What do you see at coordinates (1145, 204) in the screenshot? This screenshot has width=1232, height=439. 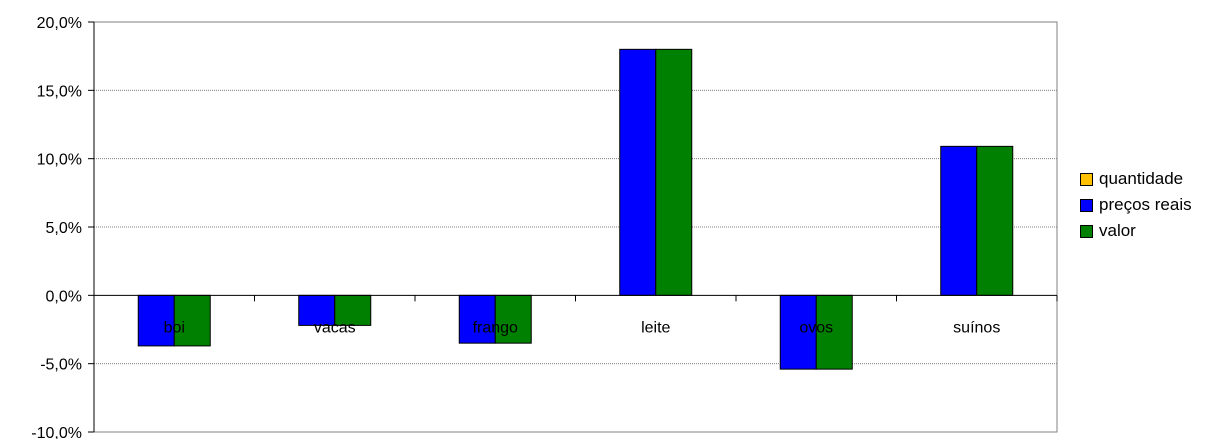 I see `legend-label: preços reais` at bounding box center [1145, 204].